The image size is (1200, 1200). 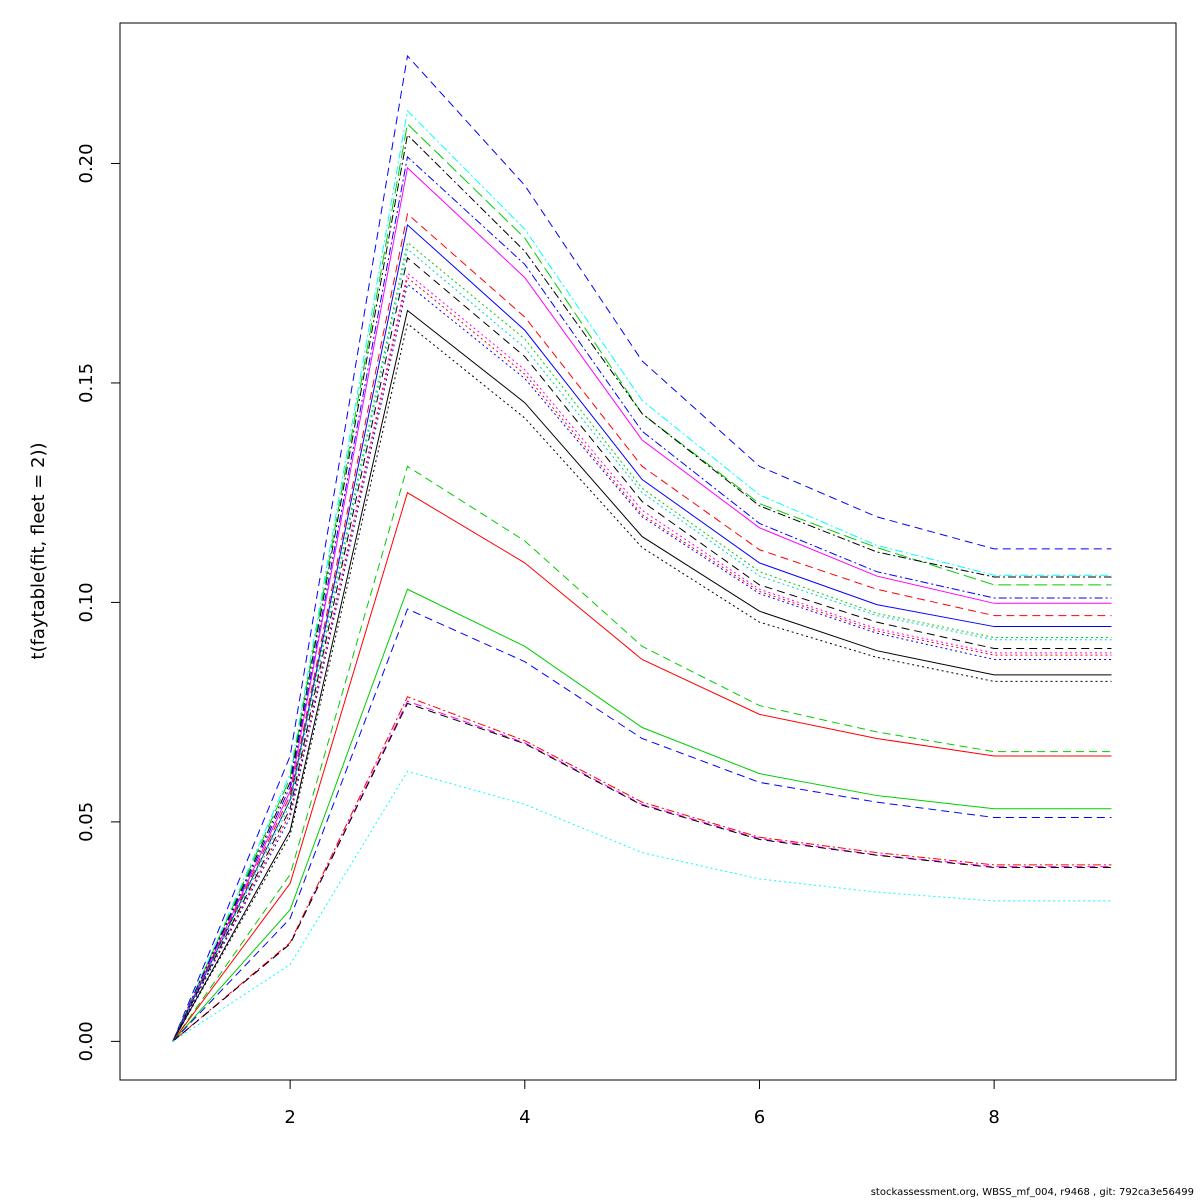 What do you see at coordinates (86, 822) in the screenshot?
I see `y-tick-label: 0.05` at bounding box center [86, 822].